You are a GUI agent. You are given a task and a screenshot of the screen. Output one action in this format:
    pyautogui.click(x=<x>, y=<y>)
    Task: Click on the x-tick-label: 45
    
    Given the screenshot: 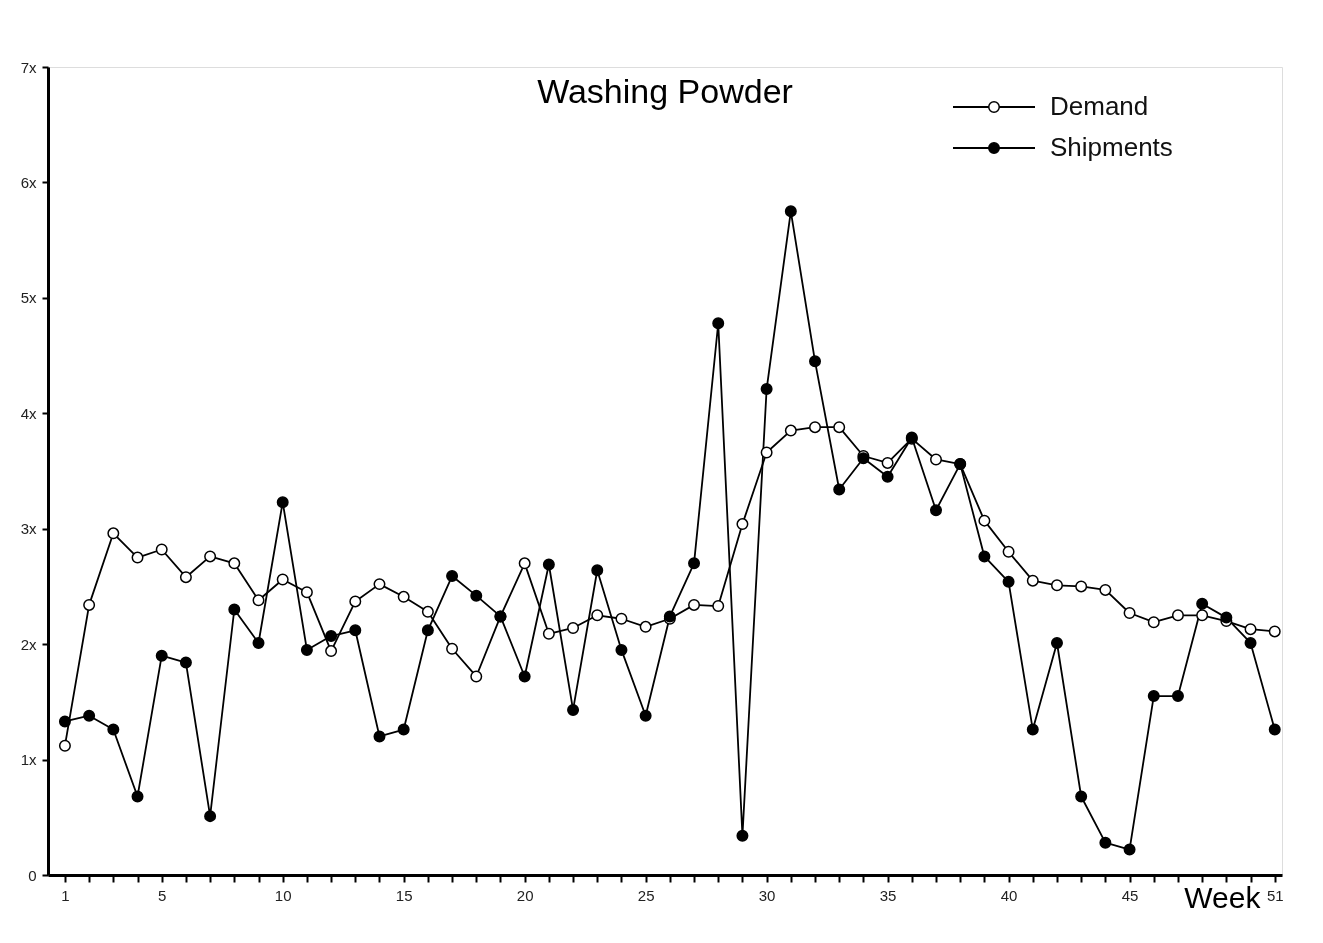 What is the action you would take?
    pyautogui.click(x=1130, y=895)
    